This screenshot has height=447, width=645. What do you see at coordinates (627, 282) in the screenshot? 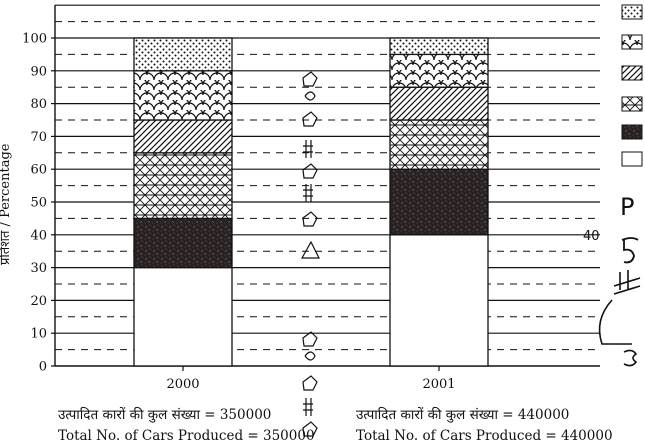
I see `handwritten-fraction-mark` at bounding box center [627, 282].